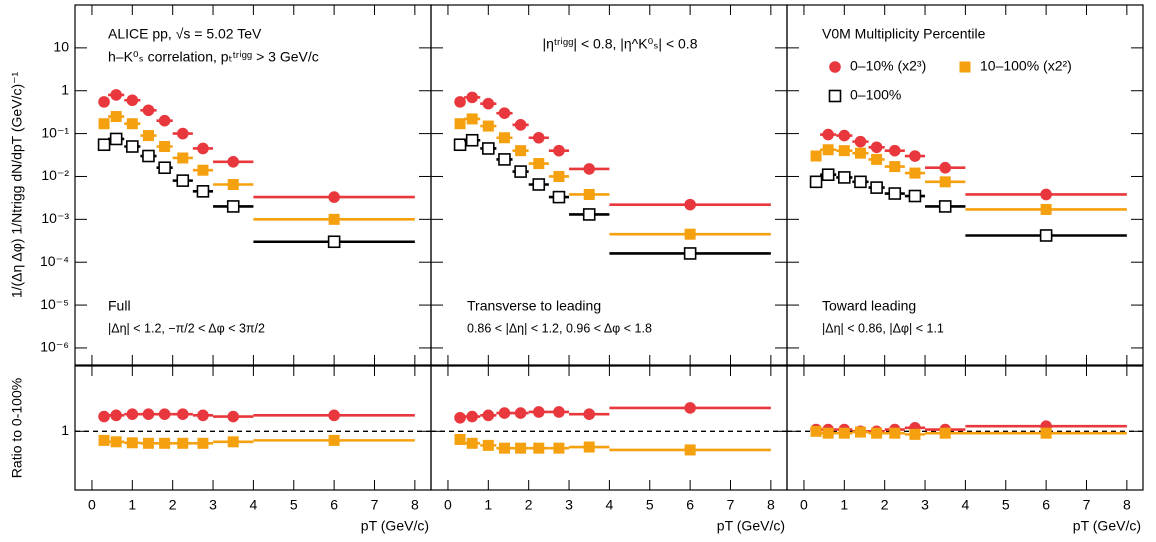  I want to click on annotation: Toward leading, so click(869, 306).